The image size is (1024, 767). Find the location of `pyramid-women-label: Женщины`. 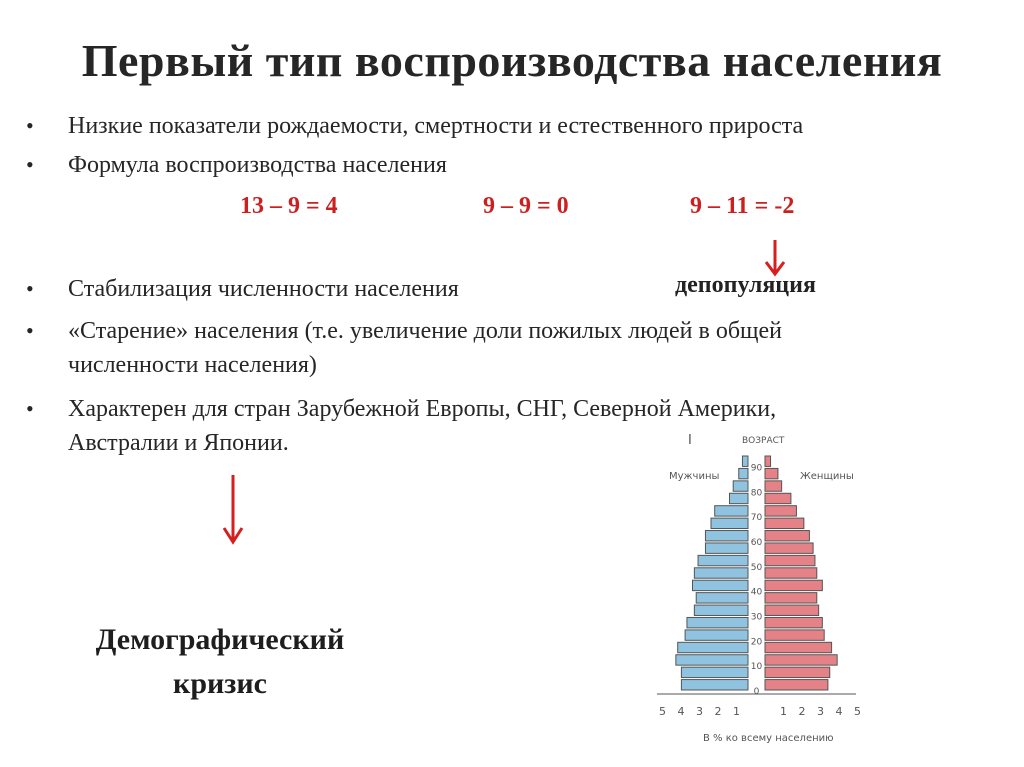

pyramid-women-label: Женщины is located at coordinates (827, 476).